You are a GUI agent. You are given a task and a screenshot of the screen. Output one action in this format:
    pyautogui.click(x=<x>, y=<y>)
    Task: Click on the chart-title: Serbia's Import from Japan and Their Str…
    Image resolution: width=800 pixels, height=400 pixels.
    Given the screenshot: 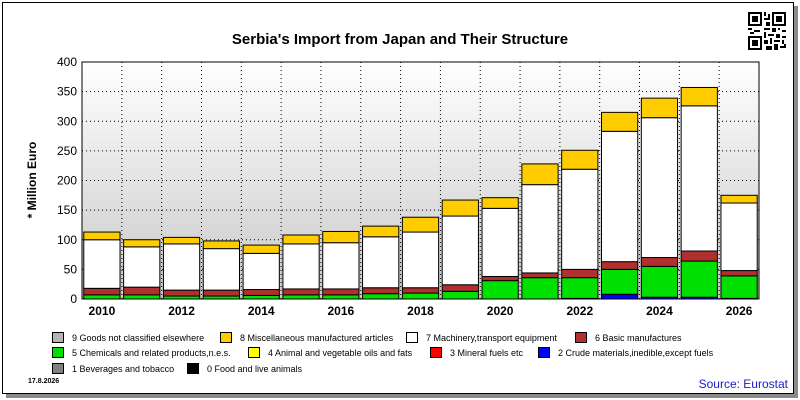 What is the action you would take?
    pyautogui.click(x=400, y=39)
    